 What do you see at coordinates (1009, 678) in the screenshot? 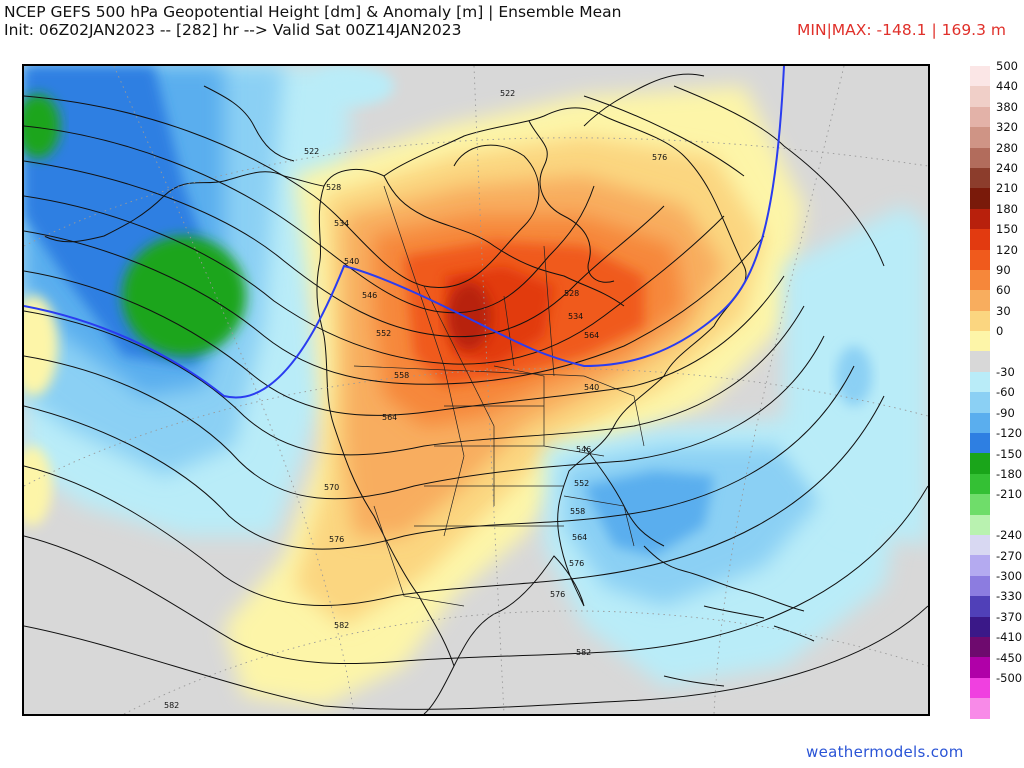
I see `colorbar-label: -500` at bounding box center [1009, 678].